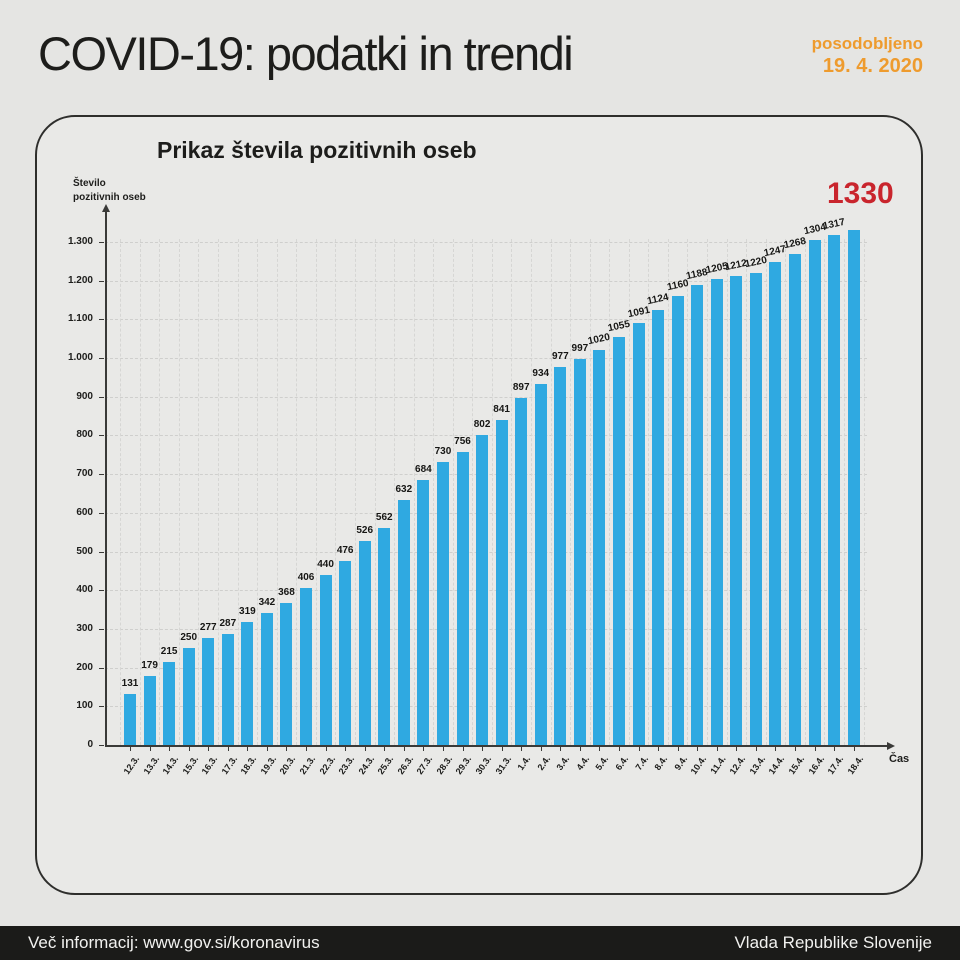  I want to click on x-tick-label-text: 13.4., so click(757, 765).